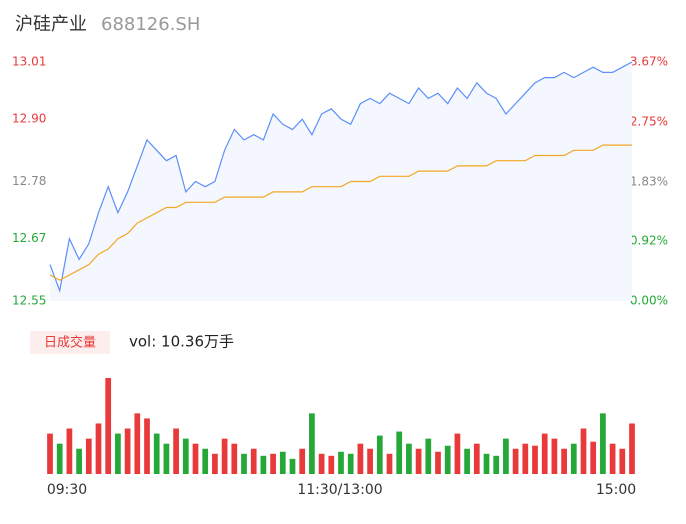 This screenshot has width=686, height=524. I want to click on y-tick-label: 12.55, so click(29, 301).